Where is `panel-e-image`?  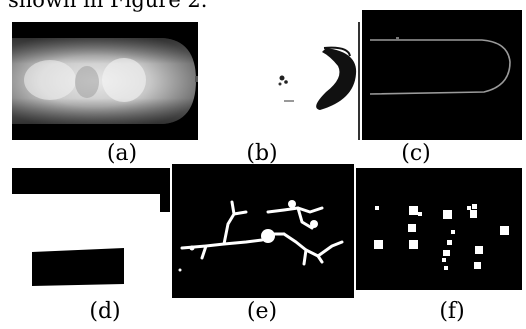 panel-e-image is located at coordinates (263, 231).